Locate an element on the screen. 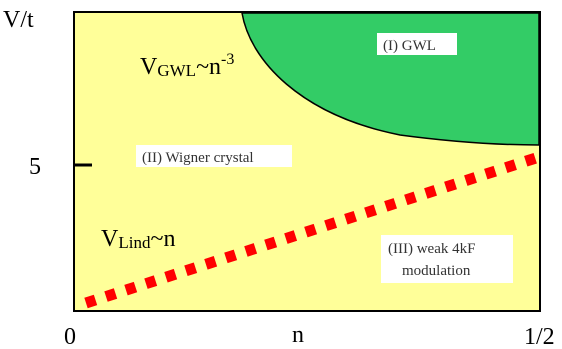  gwl-formula: VGWL~n-3 is located at coordinates (187, 65).